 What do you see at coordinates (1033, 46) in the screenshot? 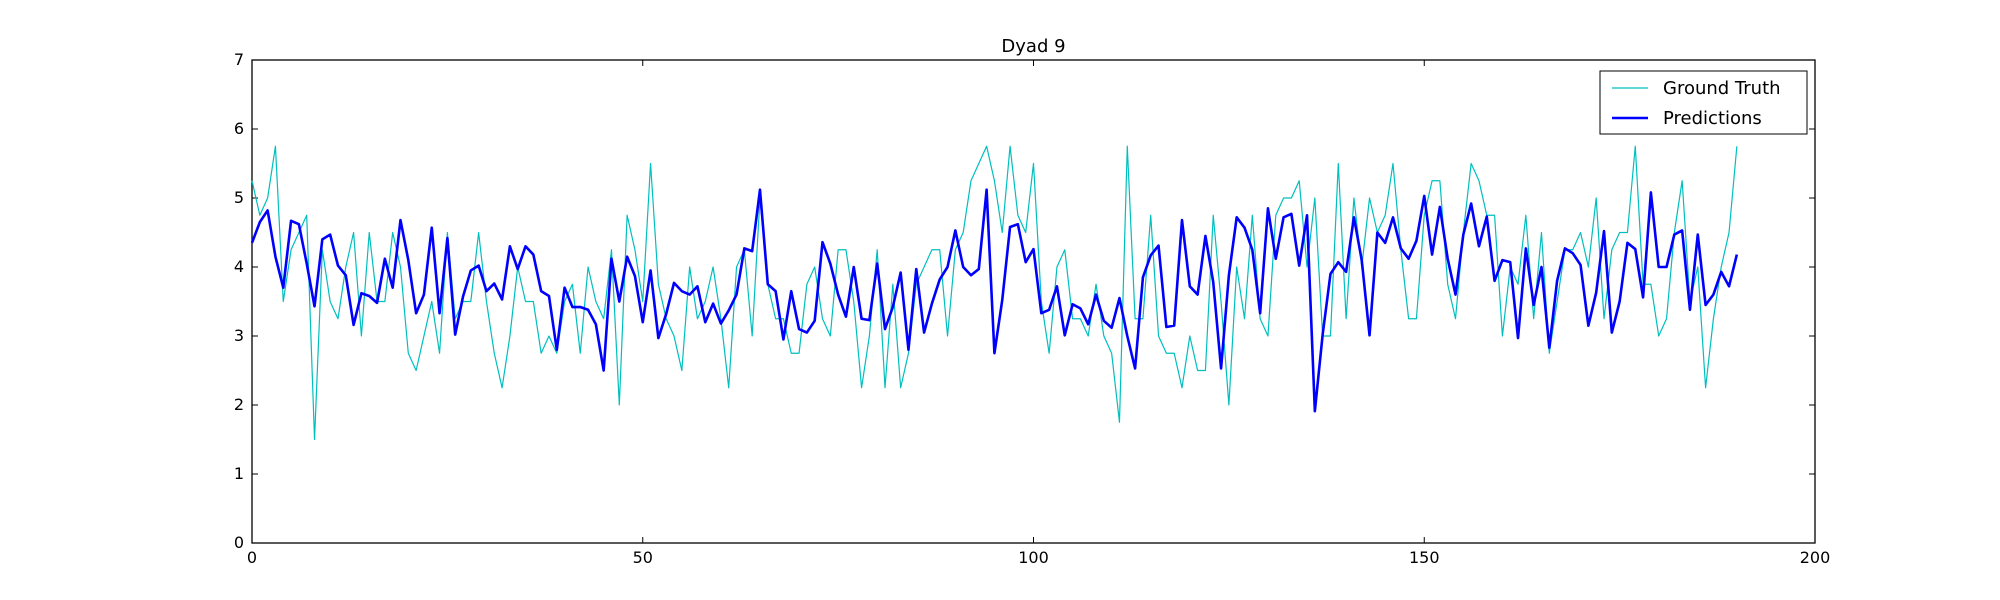
I see `chart-title: Dyad 9` at bounding box center [1033, 46].